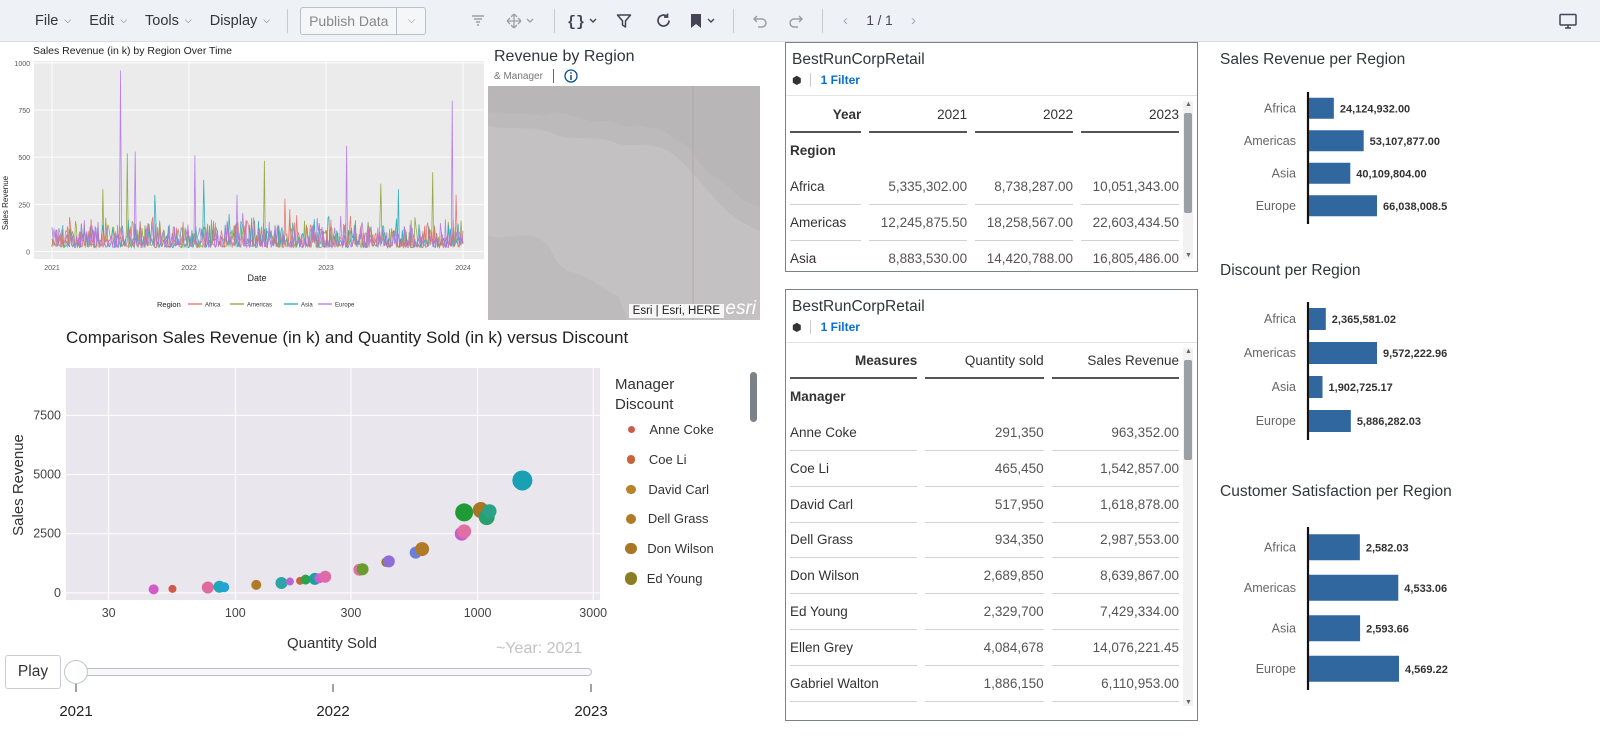 Image resolution: width=1600 pixels, height=742 pixels. Describe the element at coordinates (818, 396) in the screenshot. I see `dimension-header-manager: Manager` at that location.